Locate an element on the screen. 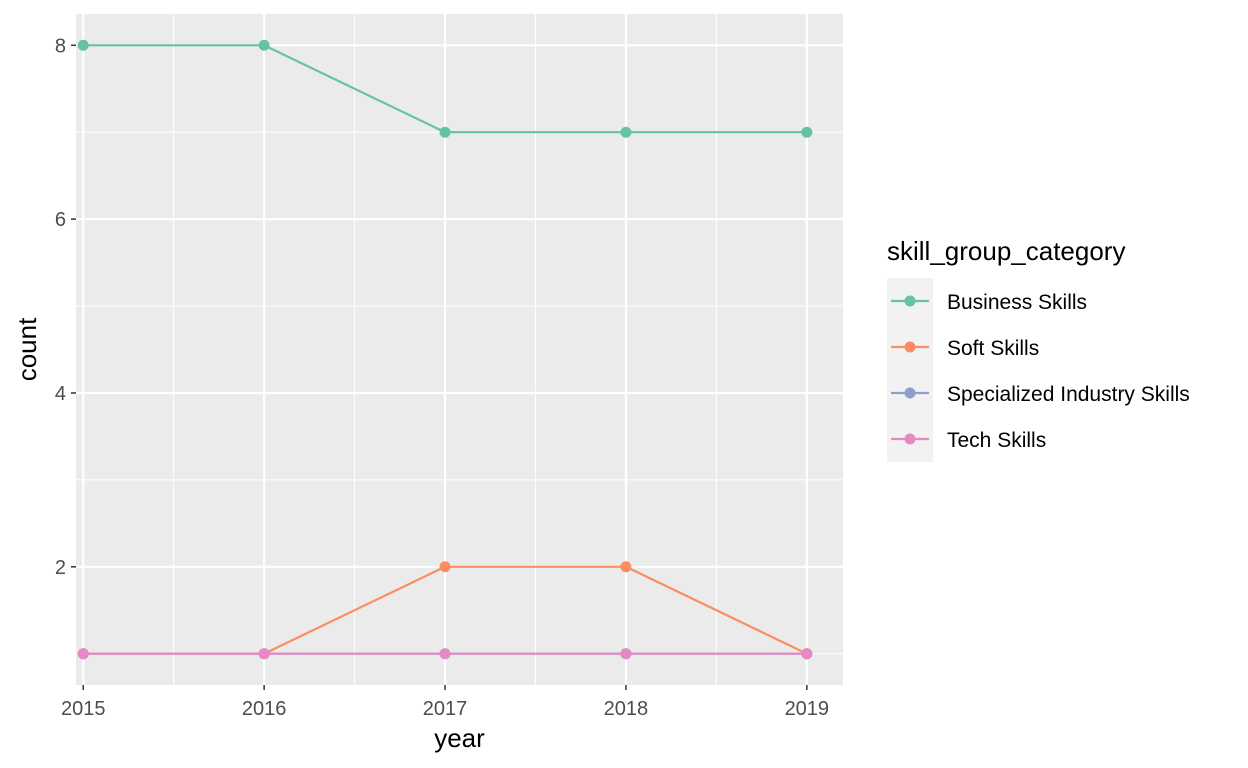  legend-label: Soft Skills is located at coordinates (993, 348).